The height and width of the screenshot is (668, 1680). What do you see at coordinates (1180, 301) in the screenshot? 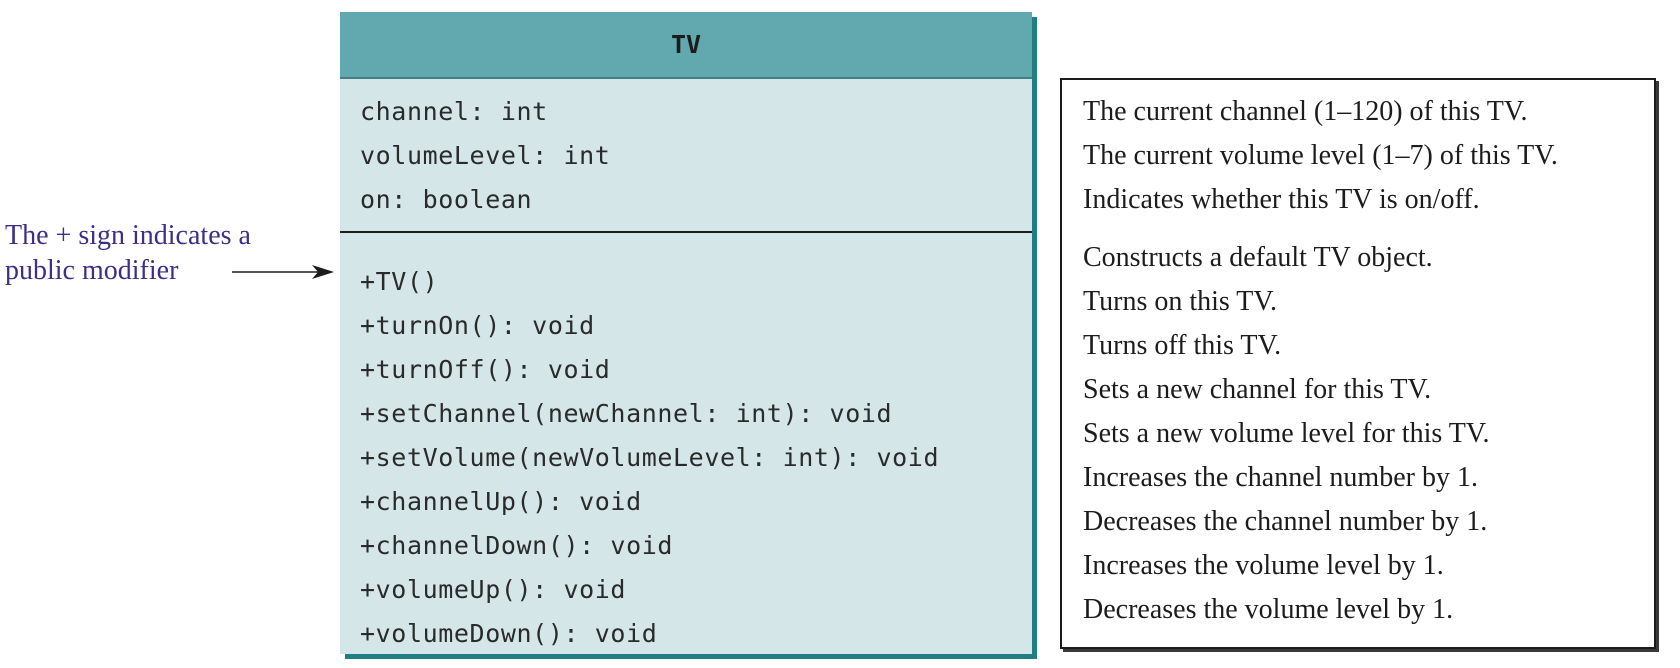
I see `desc-turn-on: Turns on this TV.` at bounding box center [1180, 301].